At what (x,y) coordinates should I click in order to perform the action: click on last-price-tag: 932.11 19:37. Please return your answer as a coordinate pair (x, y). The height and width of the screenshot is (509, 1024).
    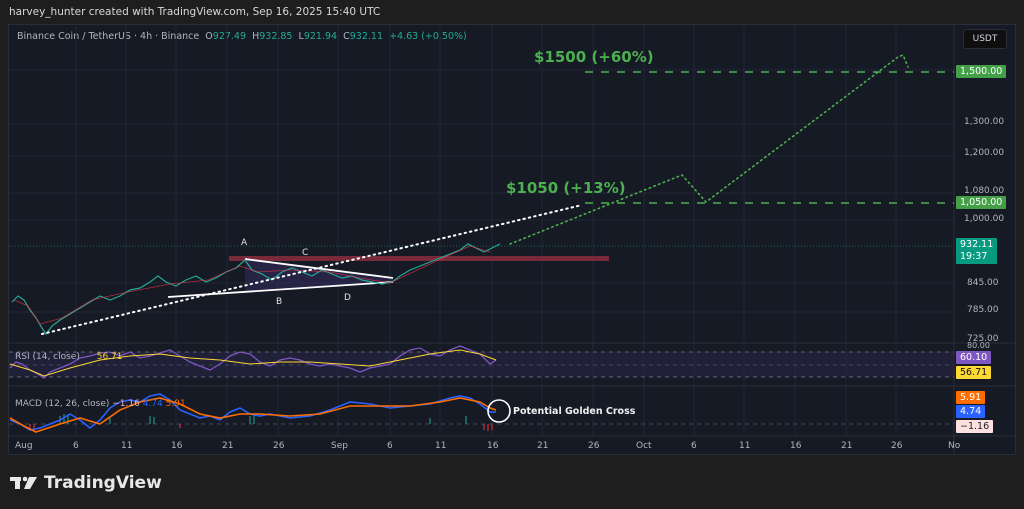
    Looking at the image, I should click on (977, 251).